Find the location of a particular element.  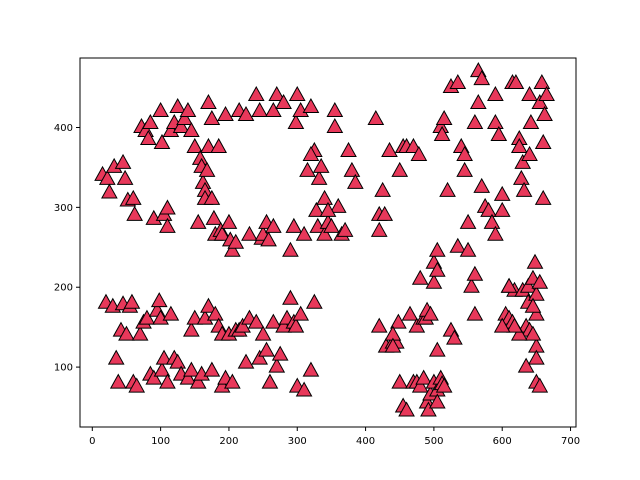

x-tick-label: 0 is located at coordinates (92, 441).